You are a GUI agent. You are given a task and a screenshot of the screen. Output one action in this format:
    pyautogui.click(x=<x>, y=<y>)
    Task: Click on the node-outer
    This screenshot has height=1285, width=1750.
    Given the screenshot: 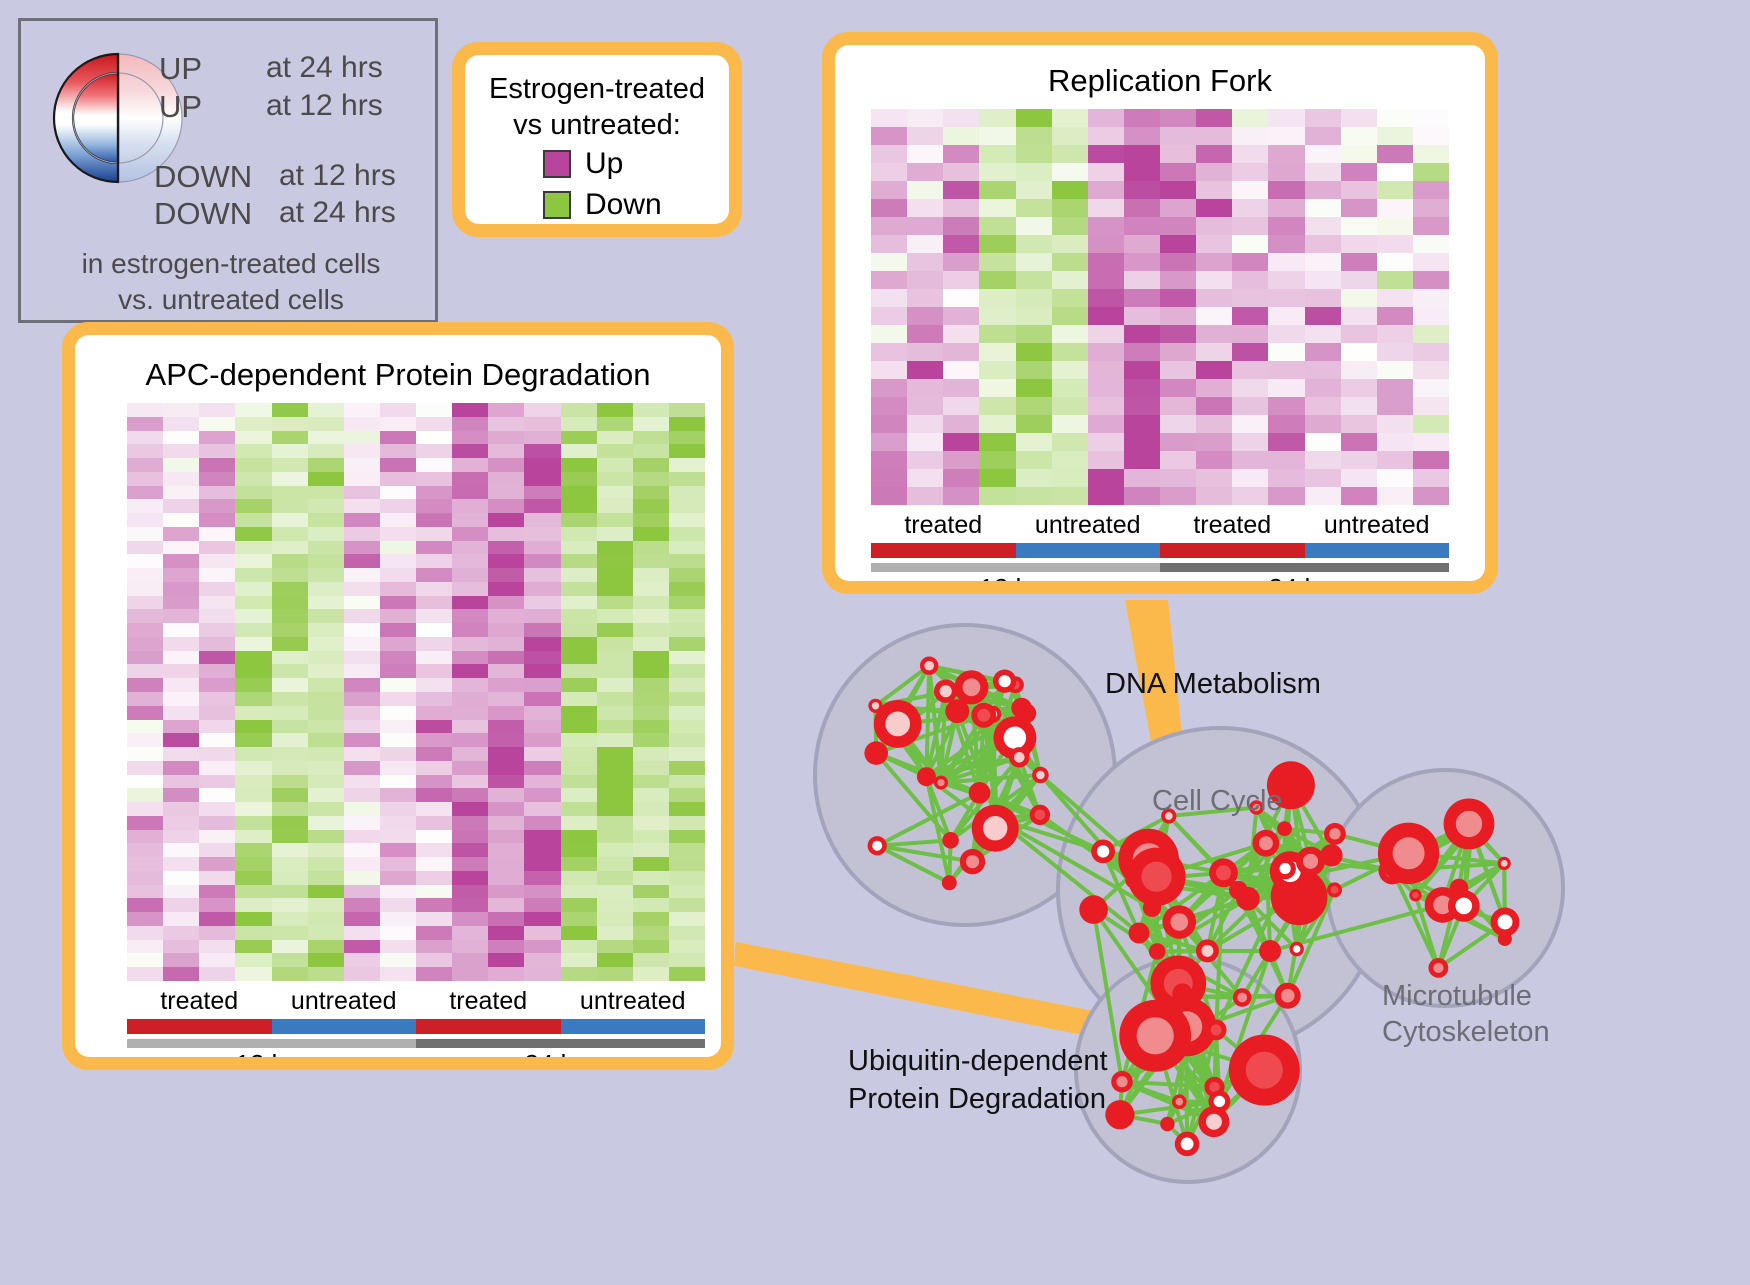 What is the action you would take?
    pyautogui.click(x=1284, y=828)
    